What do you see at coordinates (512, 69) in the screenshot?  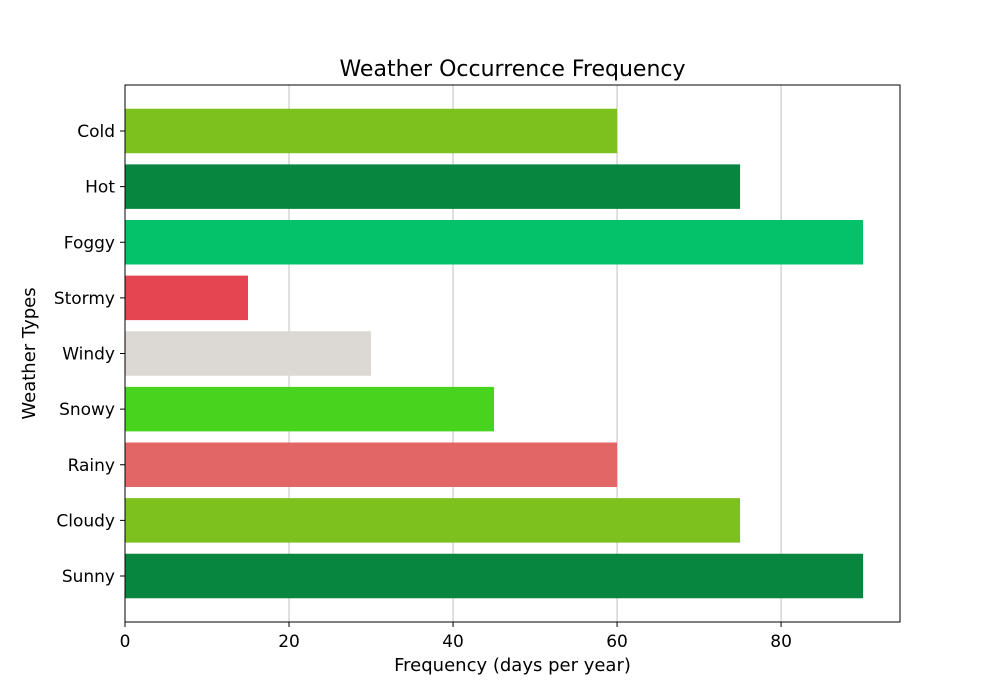 I see `chart-title: Weather Occurrence Frequency` at bounding box center [512, 69].